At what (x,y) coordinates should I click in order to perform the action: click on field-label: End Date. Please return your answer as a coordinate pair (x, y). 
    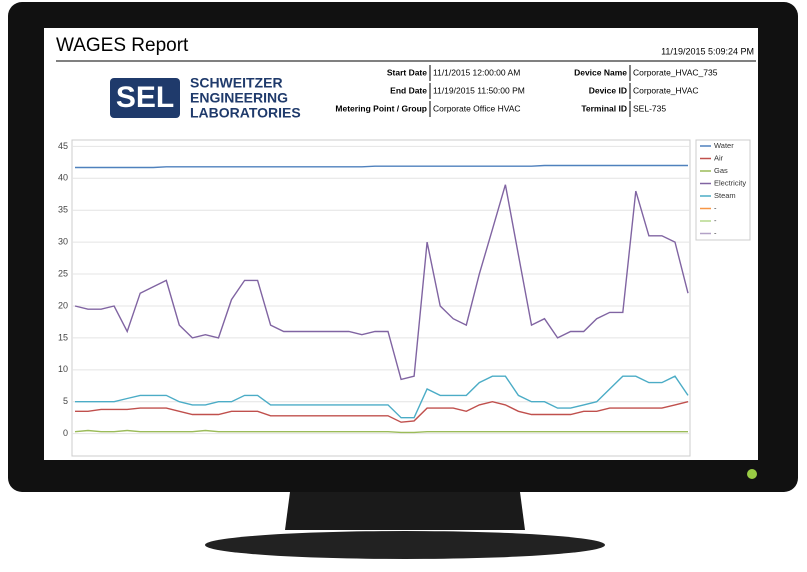
    Looking at the image, I should click on (408, 90).